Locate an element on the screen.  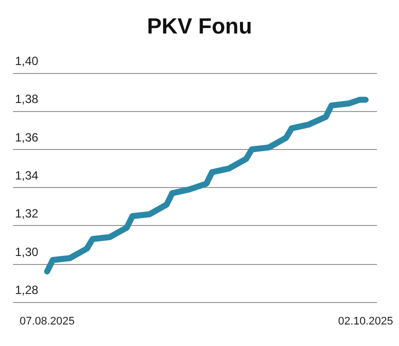
y-tick-label: 1,28 is located at coordinates (27, 290).